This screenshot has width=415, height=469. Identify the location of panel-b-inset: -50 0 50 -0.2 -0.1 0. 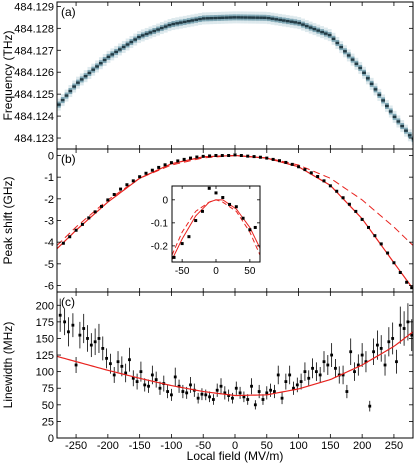
(206, 231).